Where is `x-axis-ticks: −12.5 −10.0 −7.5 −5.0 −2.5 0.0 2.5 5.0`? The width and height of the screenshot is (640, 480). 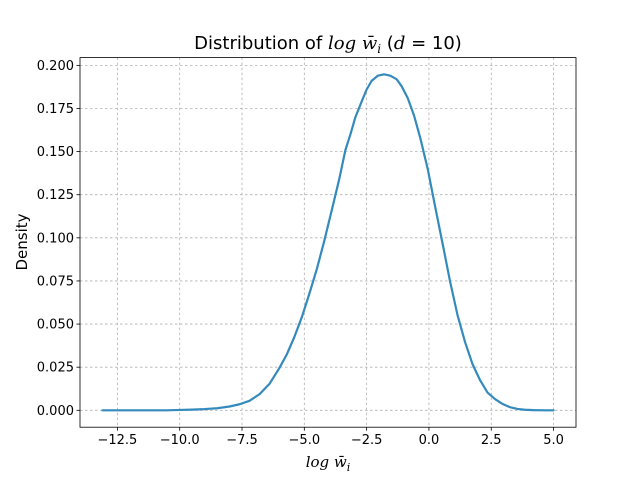 x-axis-ticks: −12.5 −10.0 −7.5 −5.0 −2.5 0.0 2.5 5.0 is located at coordinates (330, 437).